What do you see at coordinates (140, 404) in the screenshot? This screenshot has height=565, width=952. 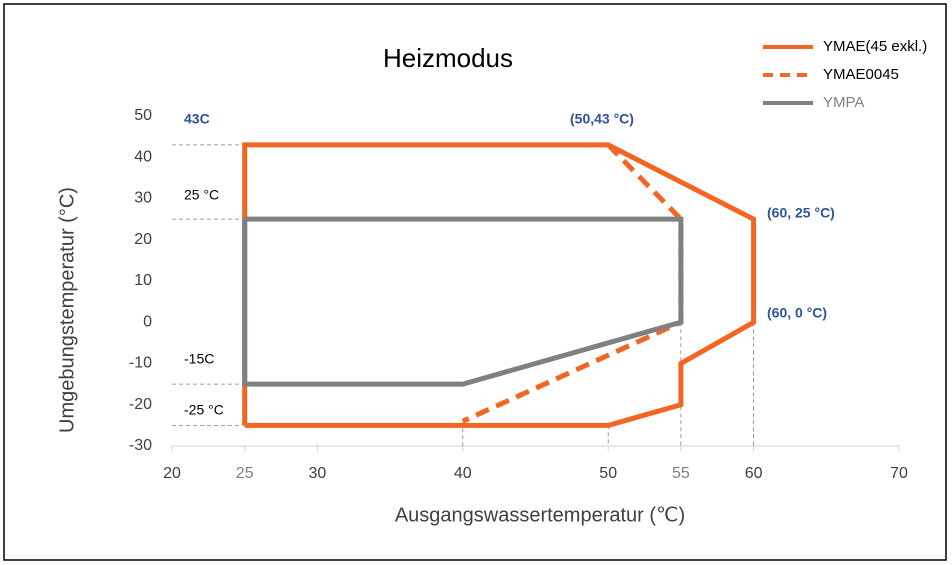 I see `y-tick-label: -20` at bounding box center [140, 404].